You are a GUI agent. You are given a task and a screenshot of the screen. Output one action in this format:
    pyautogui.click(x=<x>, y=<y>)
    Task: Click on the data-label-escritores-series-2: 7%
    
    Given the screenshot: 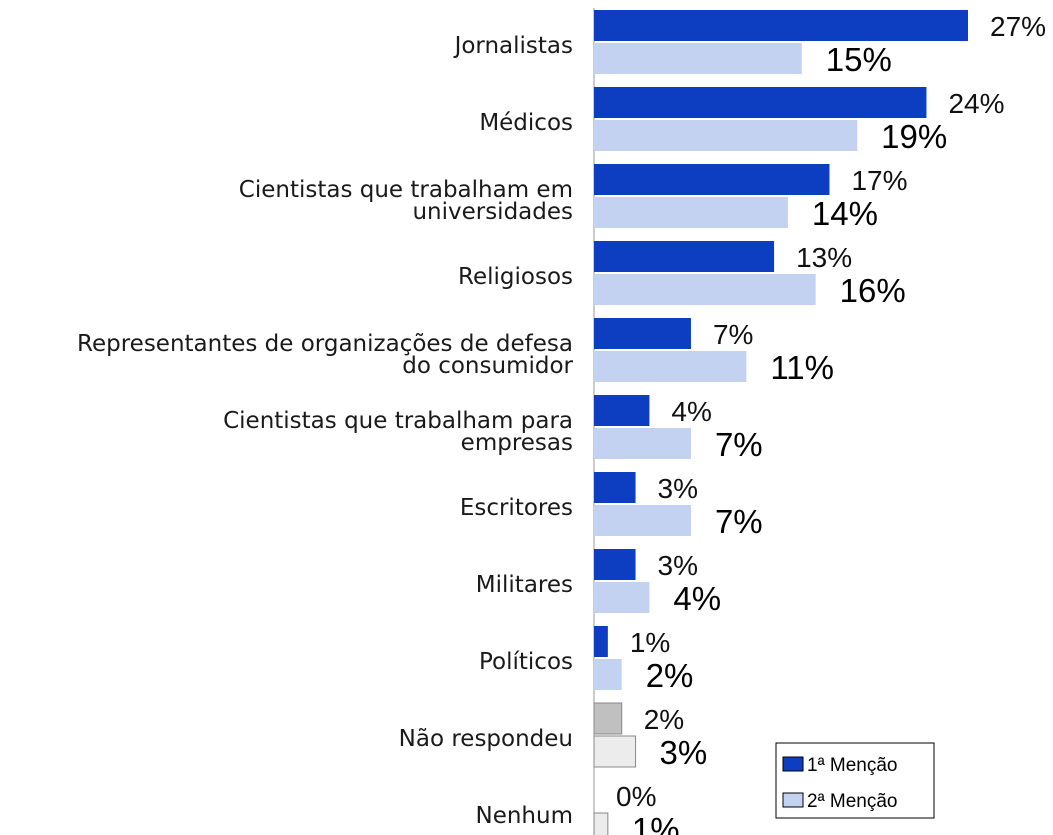 What is the action you would take?
    pyautogui.click(x=739, y=521)
    